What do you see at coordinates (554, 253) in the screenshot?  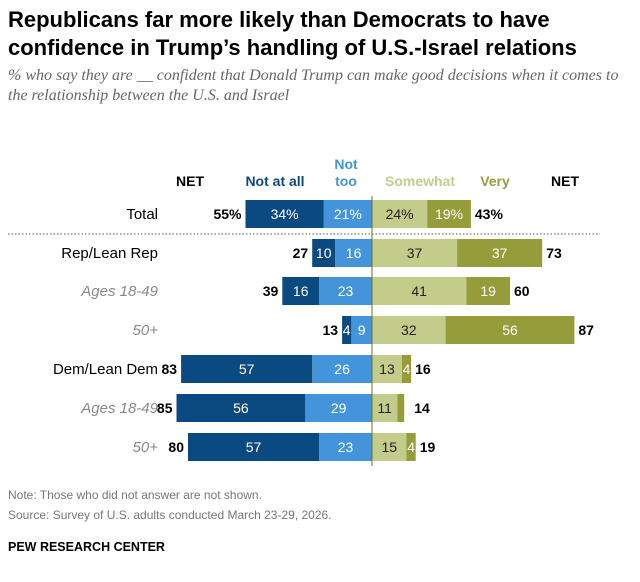 I see `net-positive-label: 73` at bounding box center [554, 253].